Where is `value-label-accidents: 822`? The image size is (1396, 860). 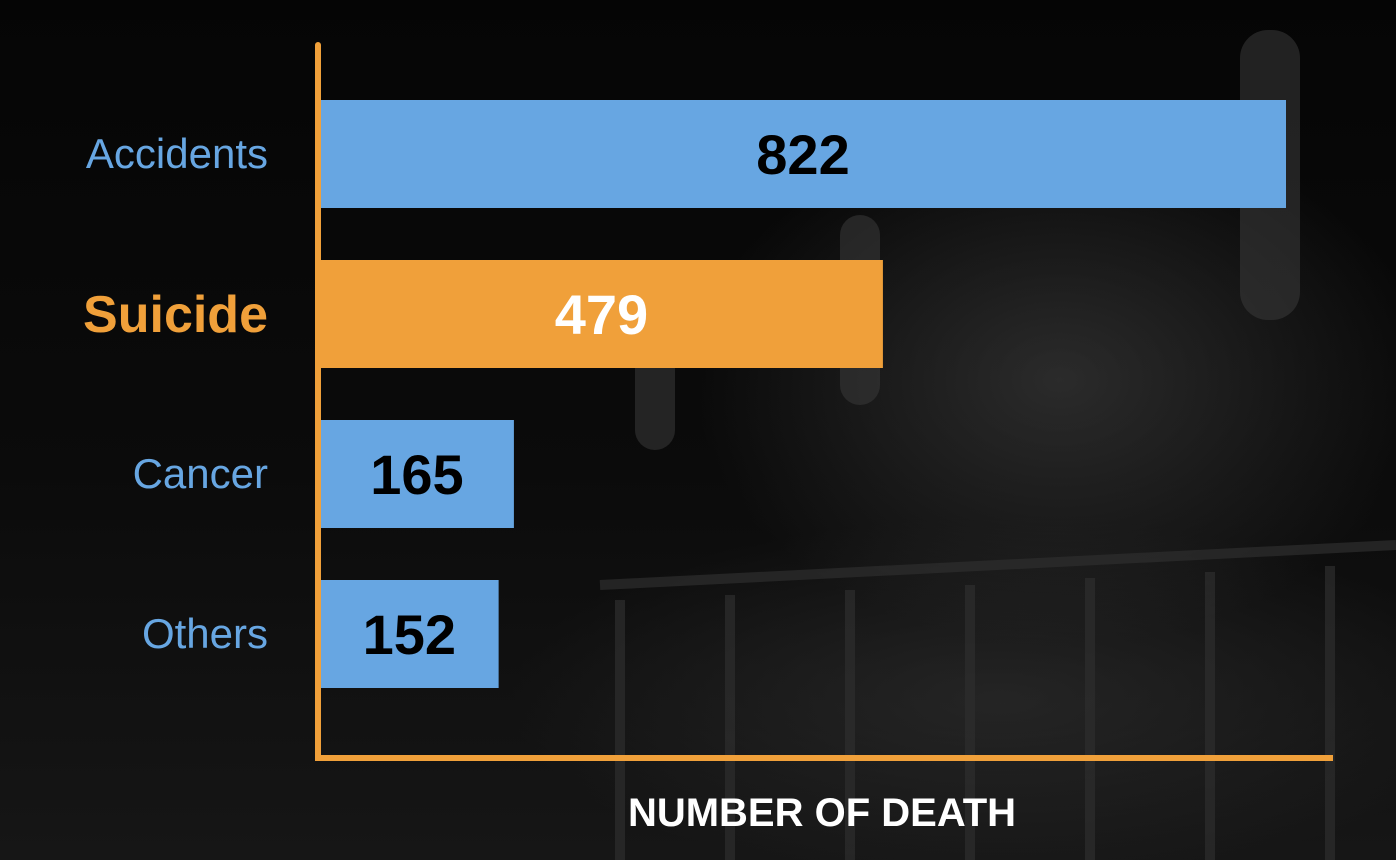 value-label-accidents: 822 is located at coordinates (802, 154).